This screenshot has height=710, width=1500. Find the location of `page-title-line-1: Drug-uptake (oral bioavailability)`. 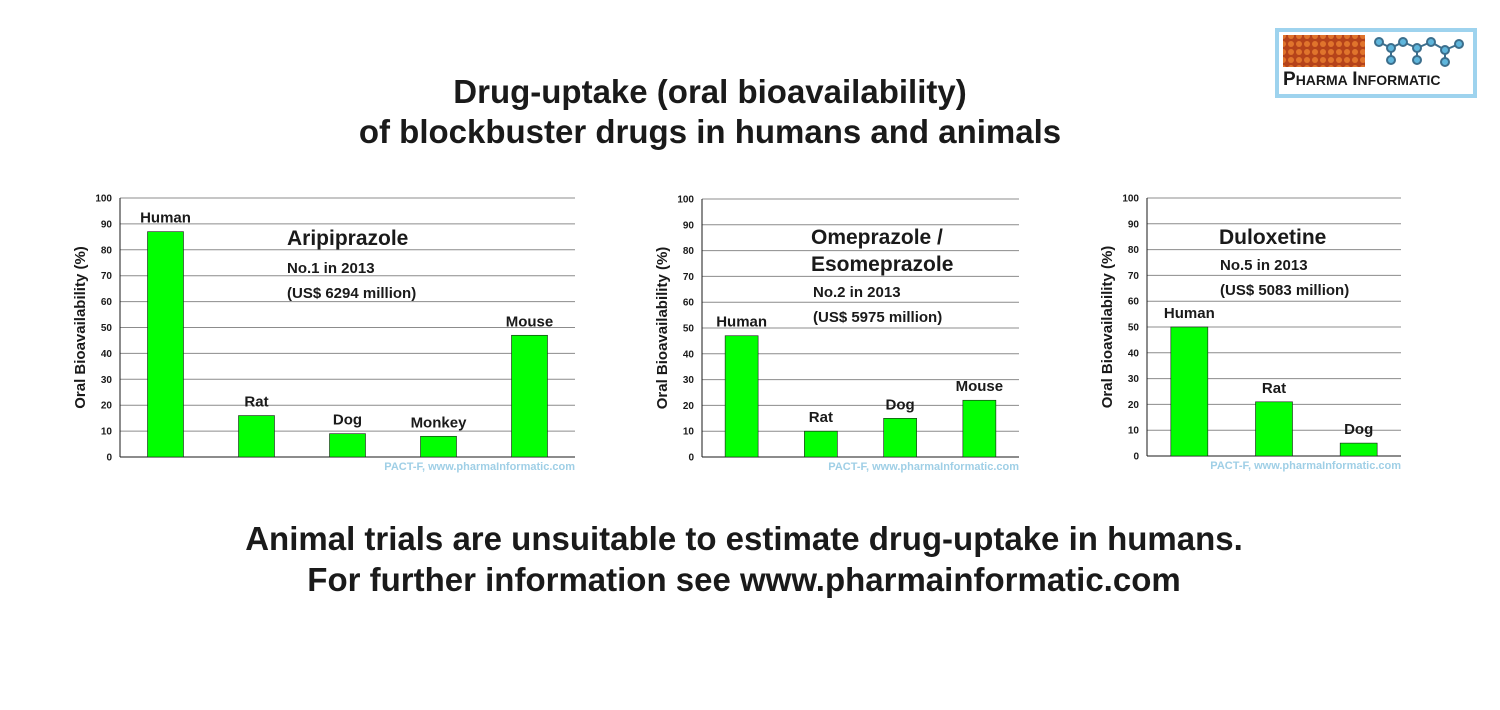

page-title-line-1: Drug-uptake (oral bioavailability) is located at coordinates (710, 91).